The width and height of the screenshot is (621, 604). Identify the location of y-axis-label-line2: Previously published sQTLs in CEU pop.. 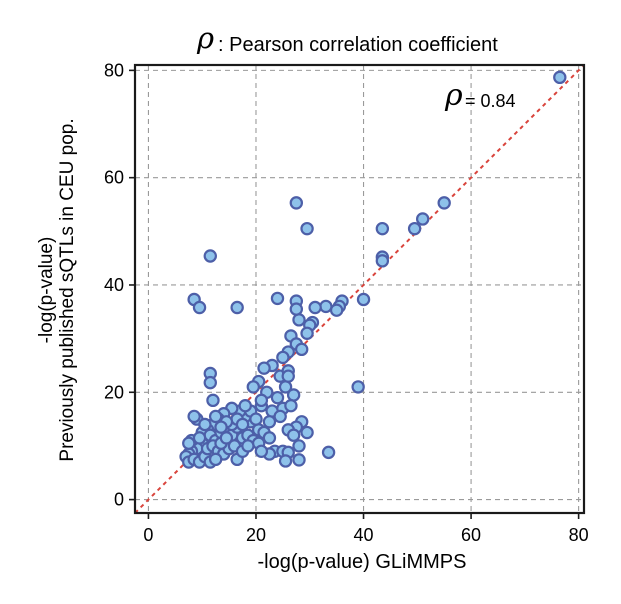
(67, 289).